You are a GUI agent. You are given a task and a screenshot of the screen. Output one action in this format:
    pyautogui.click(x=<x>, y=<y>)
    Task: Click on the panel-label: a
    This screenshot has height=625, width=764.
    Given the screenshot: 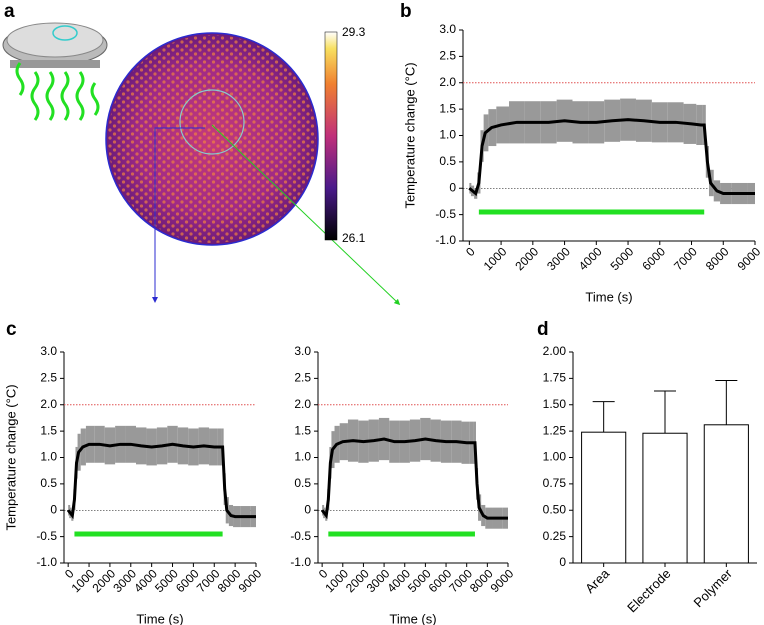 What is the action you would take?
    pyautogui.click(x=9, y=11)
    